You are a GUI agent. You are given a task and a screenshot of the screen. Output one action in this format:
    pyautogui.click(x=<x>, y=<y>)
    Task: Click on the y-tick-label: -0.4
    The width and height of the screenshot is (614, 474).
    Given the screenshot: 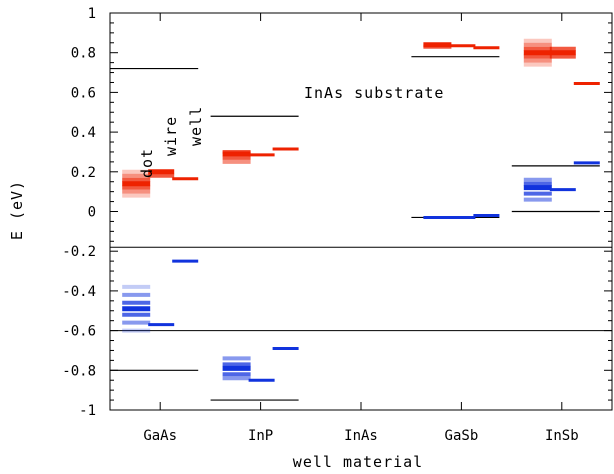 What is the action you would take?
    pyautogui.click(x=79, y=292)
    